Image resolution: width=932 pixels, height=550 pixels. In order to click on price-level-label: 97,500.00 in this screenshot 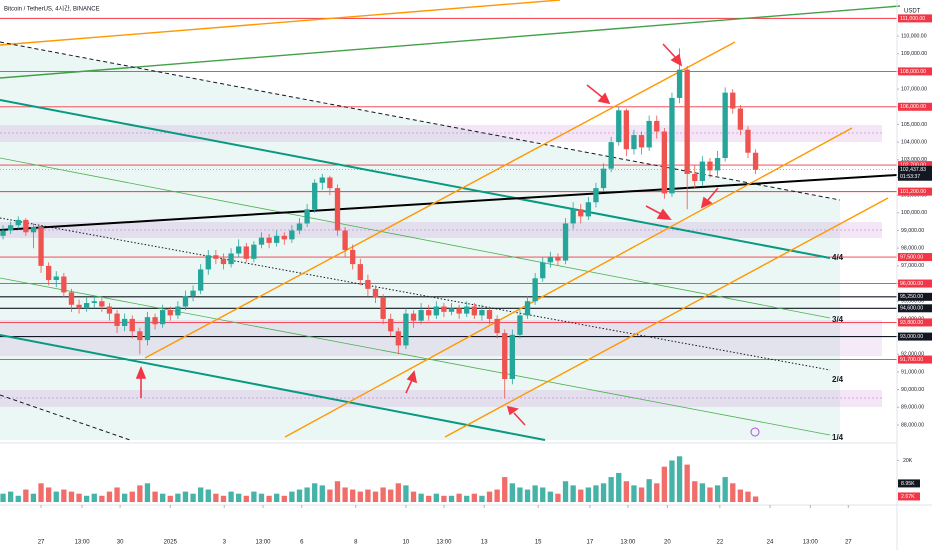, I will do `click(911, 257)`.